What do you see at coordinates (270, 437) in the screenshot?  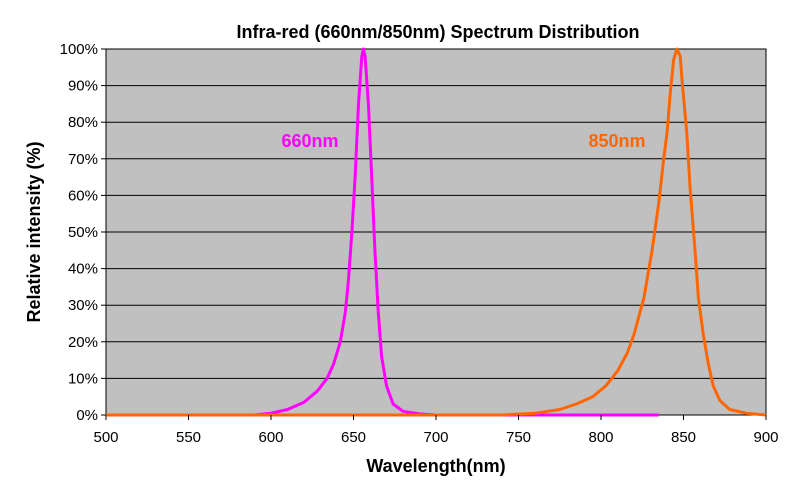 I see `x-tick-label: 600` at bounding box center [270, 437].